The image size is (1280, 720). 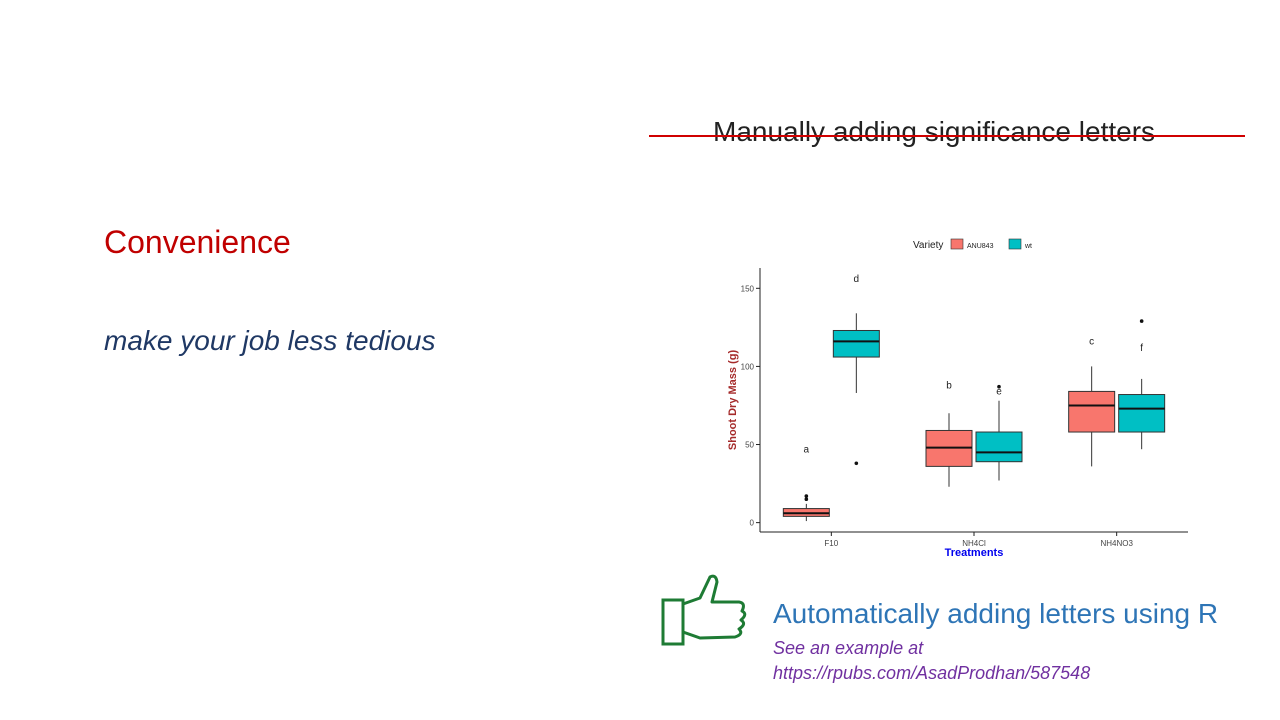 I want to click on significance-letter: b, so click(x=949, y=385).